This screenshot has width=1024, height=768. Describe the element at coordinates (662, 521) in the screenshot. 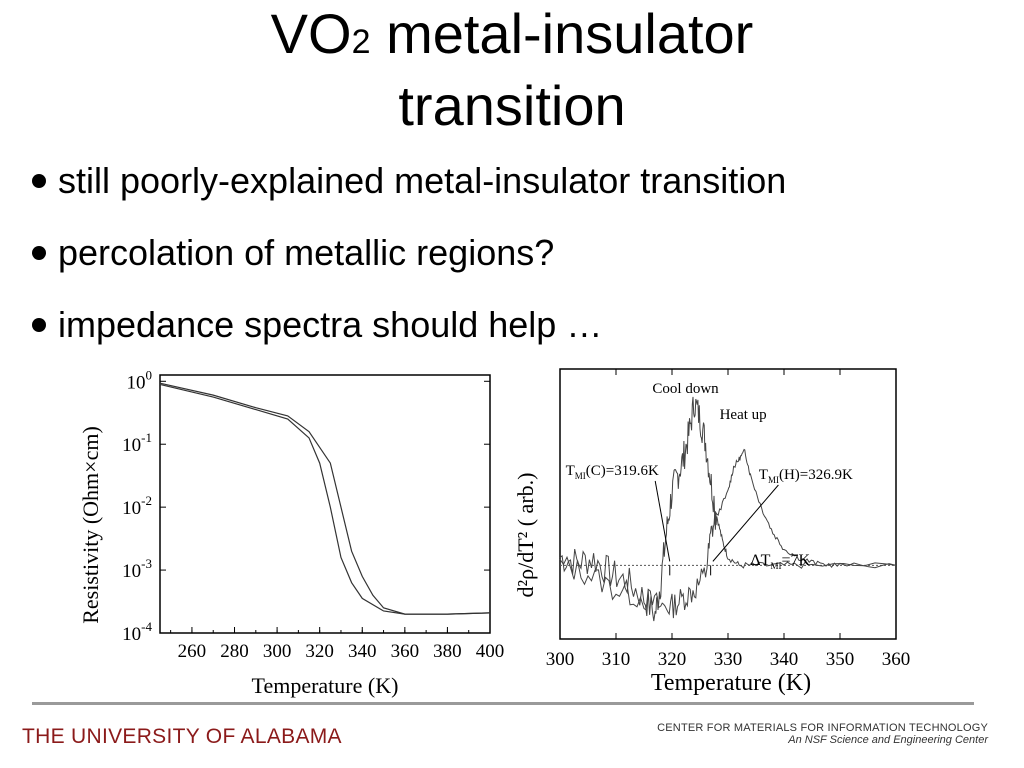

I see `pointer-tmi-cool` at that location.